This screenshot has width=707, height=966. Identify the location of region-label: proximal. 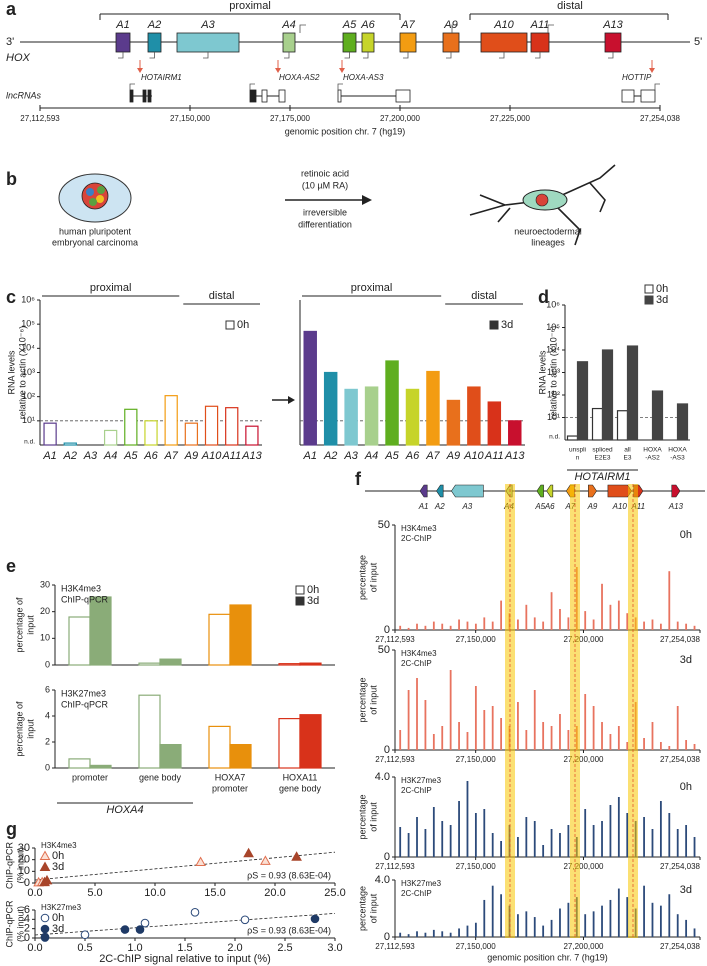
(250, 6).